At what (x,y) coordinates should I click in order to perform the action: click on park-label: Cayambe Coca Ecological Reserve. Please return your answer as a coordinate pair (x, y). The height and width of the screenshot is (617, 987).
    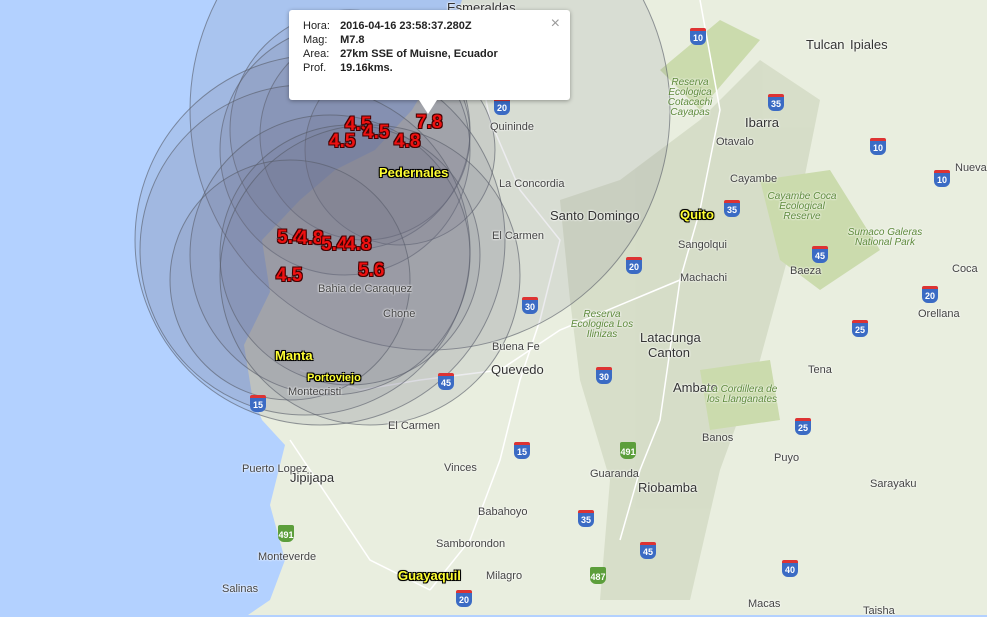
    Looking at the image, I should click on (802, 206).